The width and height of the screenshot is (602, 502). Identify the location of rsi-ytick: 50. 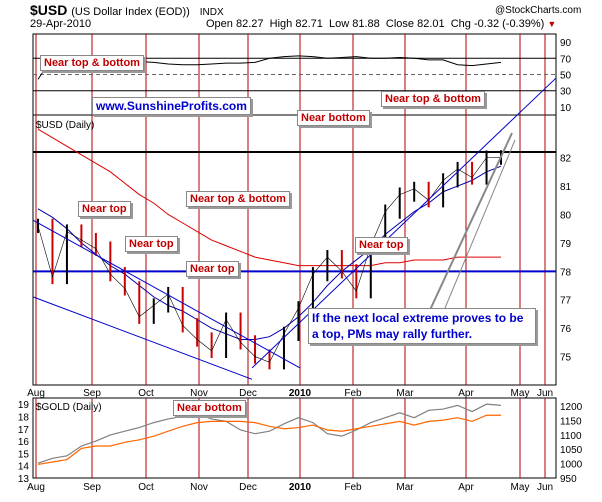
(566, 76).